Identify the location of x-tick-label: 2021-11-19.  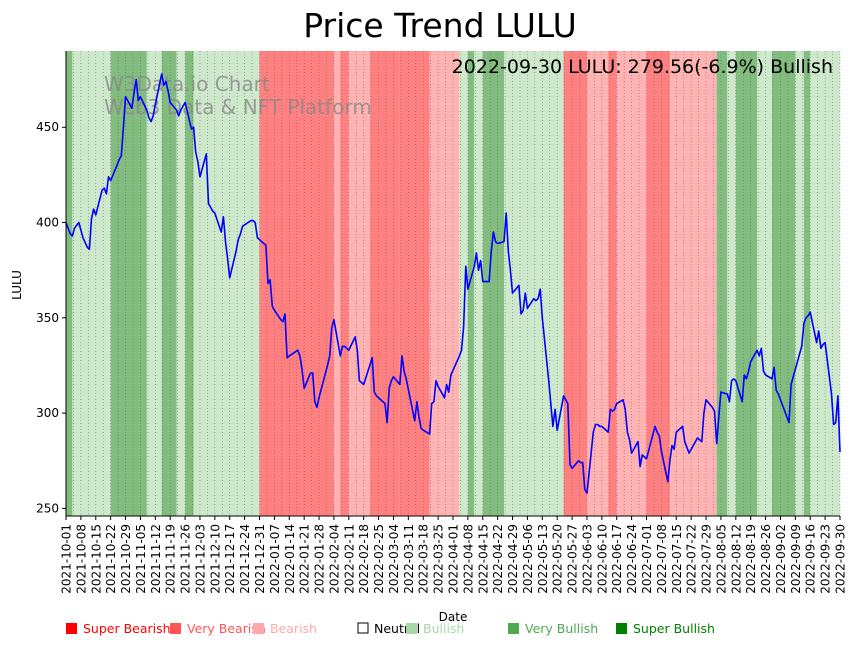
(171, 559).